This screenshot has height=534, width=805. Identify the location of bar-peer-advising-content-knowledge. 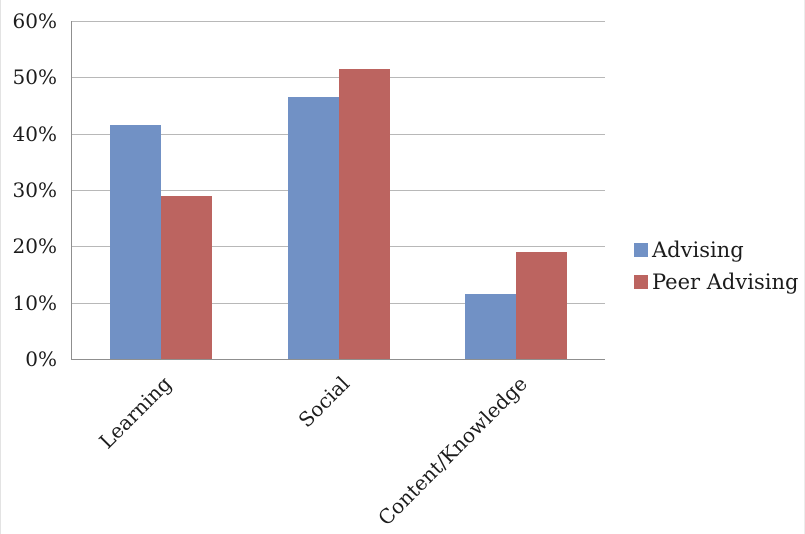
(542, 305).